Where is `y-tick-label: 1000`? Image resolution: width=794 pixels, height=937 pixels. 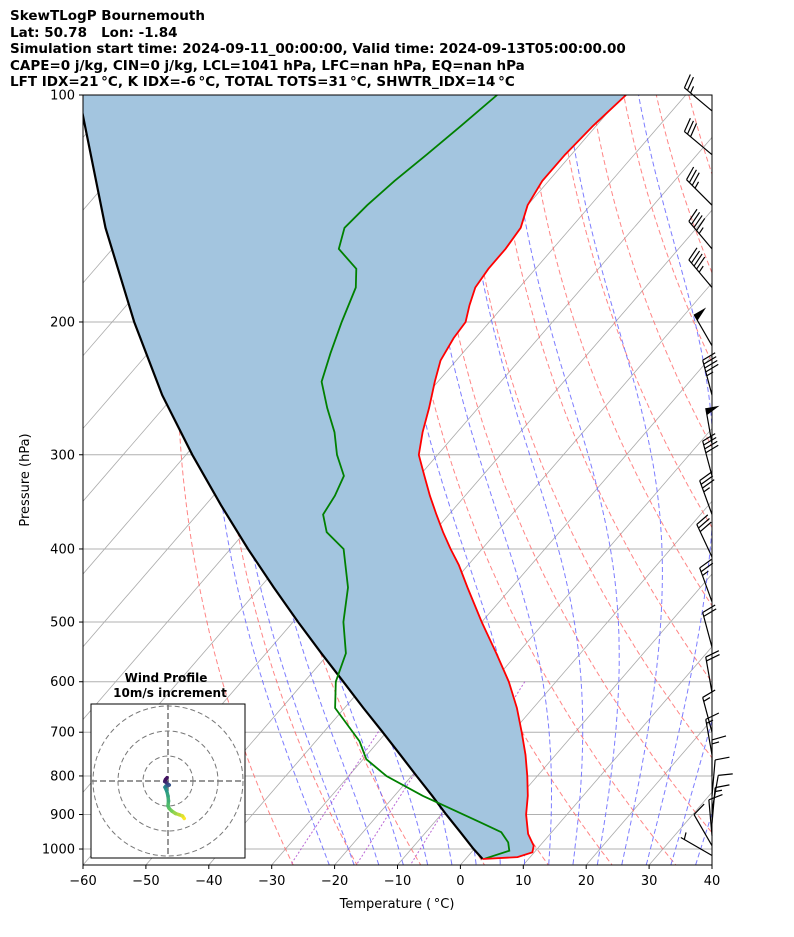
y-tick-label: 1000 is located at coordinates (58, 850).